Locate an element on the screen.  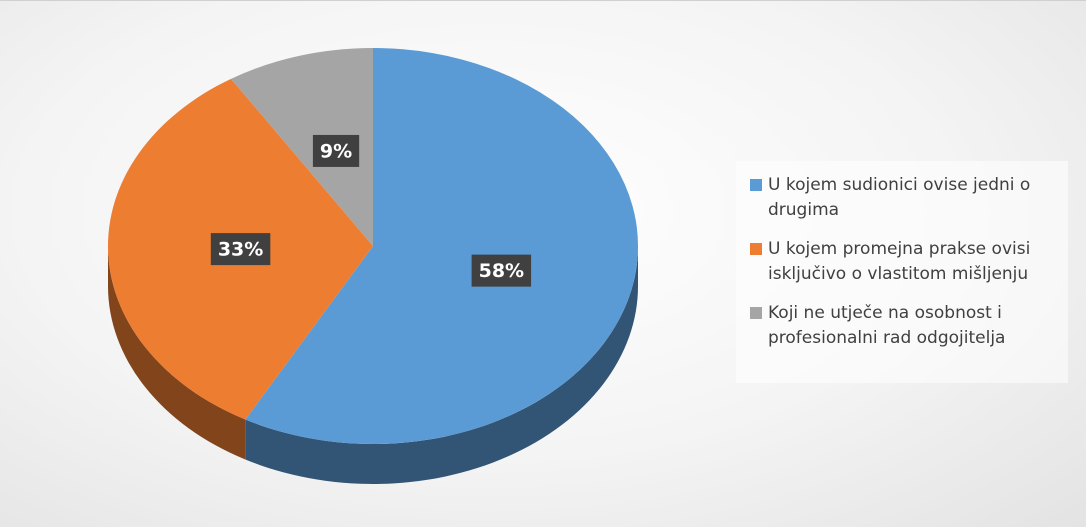
data-label-text: 9% is located at coordinates (336, 151).